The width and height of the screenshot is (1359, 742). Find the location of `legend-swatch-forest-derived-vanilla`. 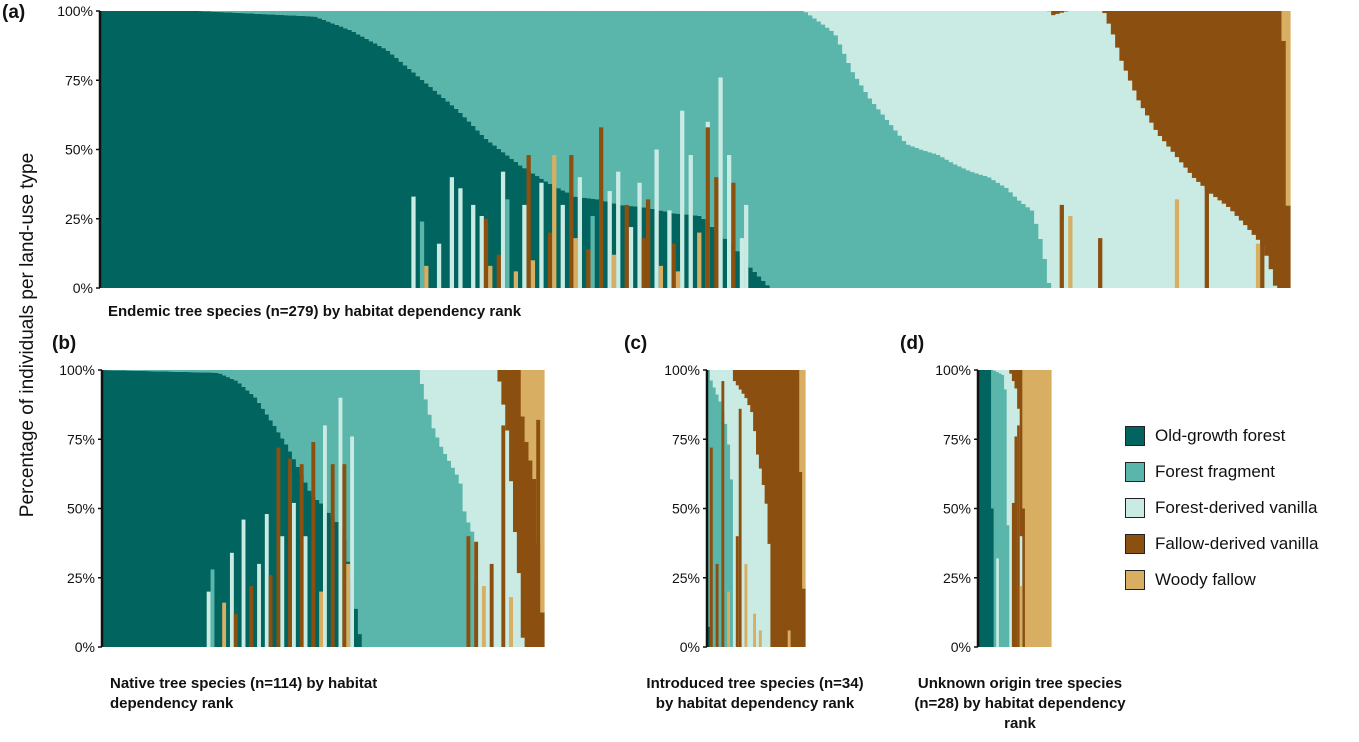

legend-swatch-forest-derived-vanilla is located at coordinates (1135, 508).